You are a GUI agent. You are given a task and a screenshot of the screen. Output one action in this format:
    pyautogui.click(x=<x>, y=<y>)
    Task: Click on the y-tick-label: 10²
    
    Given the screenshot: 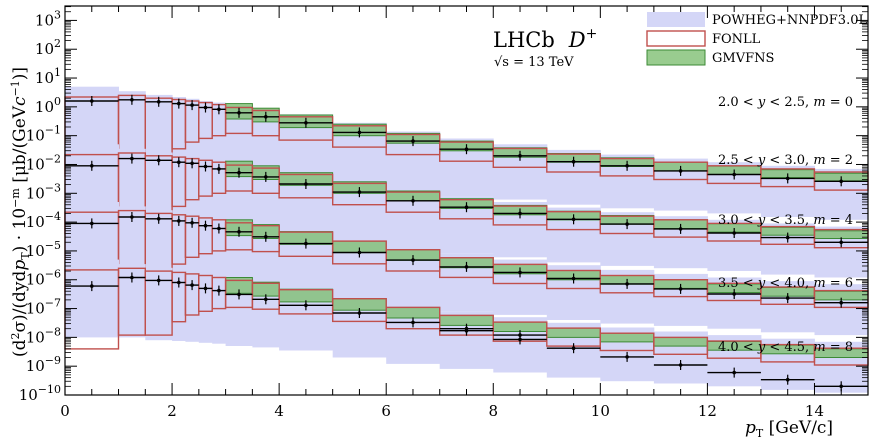 What is the action you would take?
    pyautogui.click(x=48, y=47)
    